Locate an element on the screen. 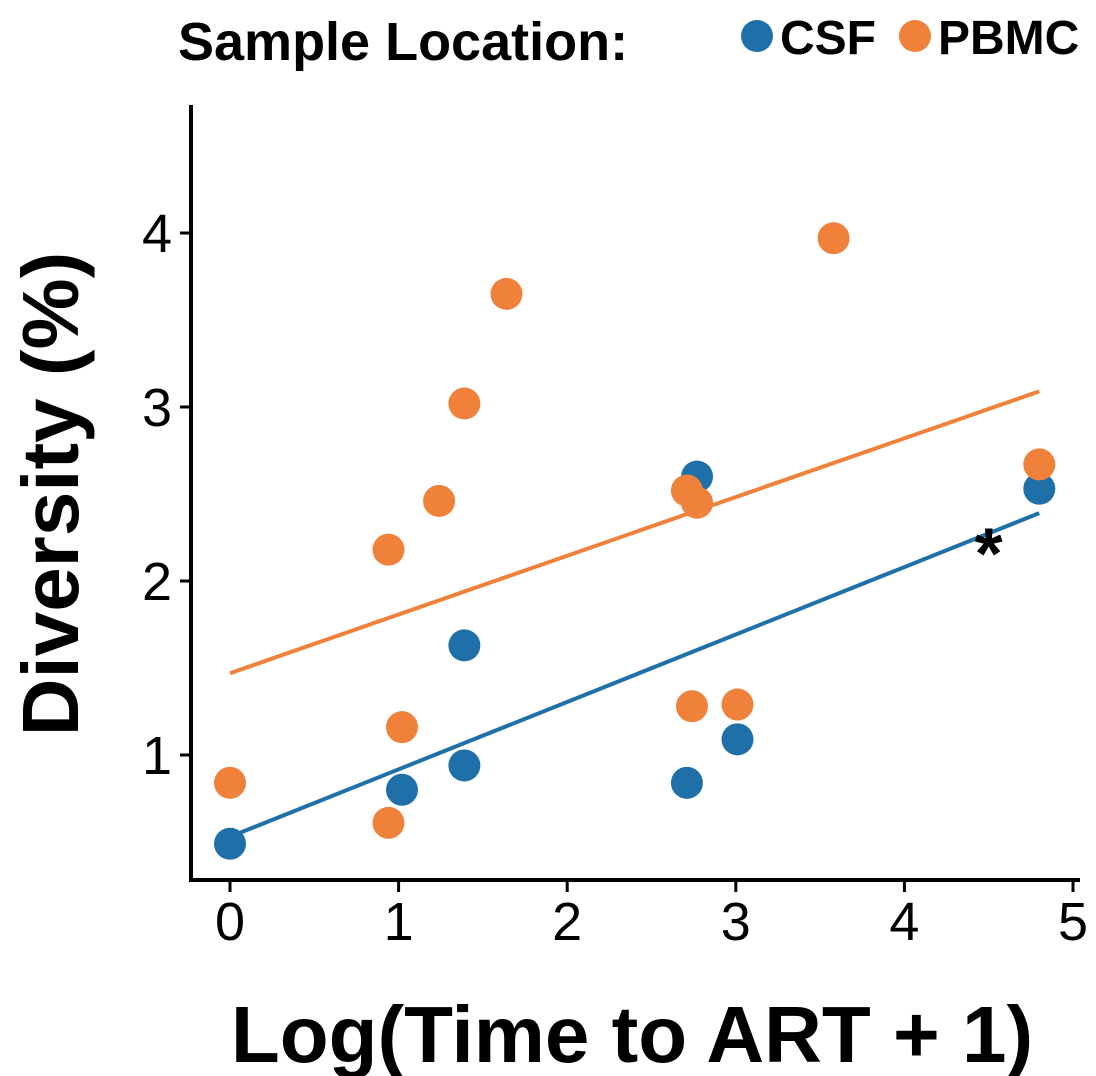  legend-item-csf: CSF is located at coordinates (808, 38).